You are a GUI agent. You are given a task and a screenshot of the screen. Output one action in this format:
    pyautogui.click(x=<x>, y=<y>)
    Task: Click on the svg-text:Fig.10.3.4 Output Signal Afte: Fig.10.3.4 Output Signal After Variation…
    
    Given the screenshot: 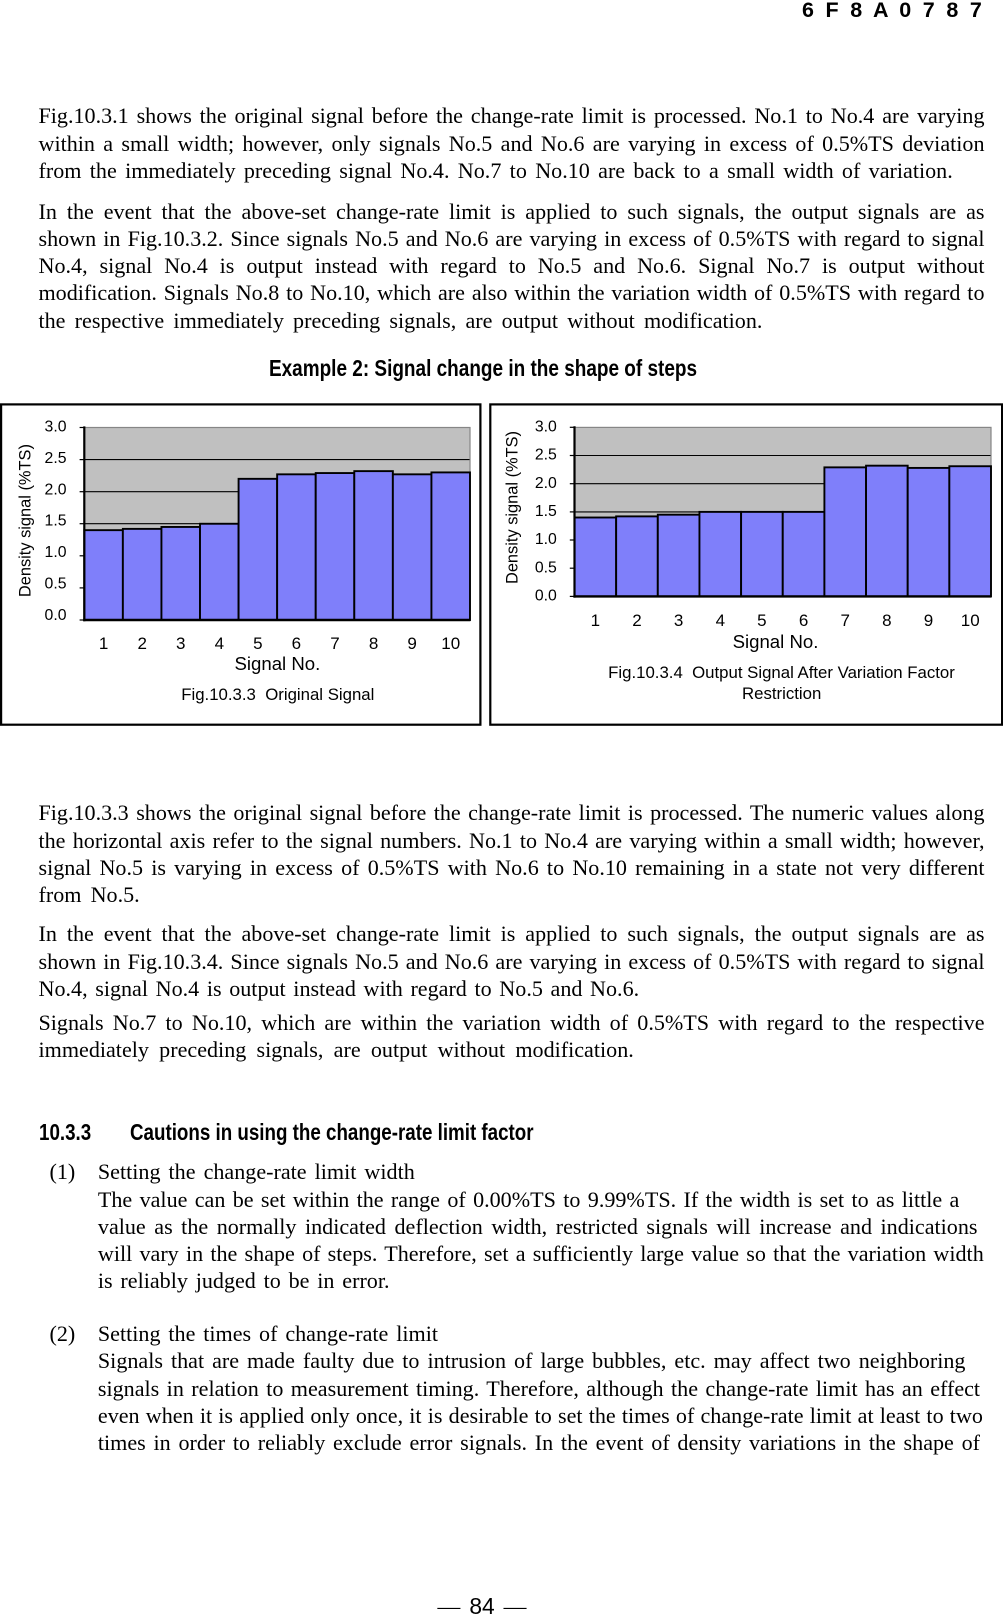 What is the action you would take?
    pyautogui.click(x=781, y=672)
    